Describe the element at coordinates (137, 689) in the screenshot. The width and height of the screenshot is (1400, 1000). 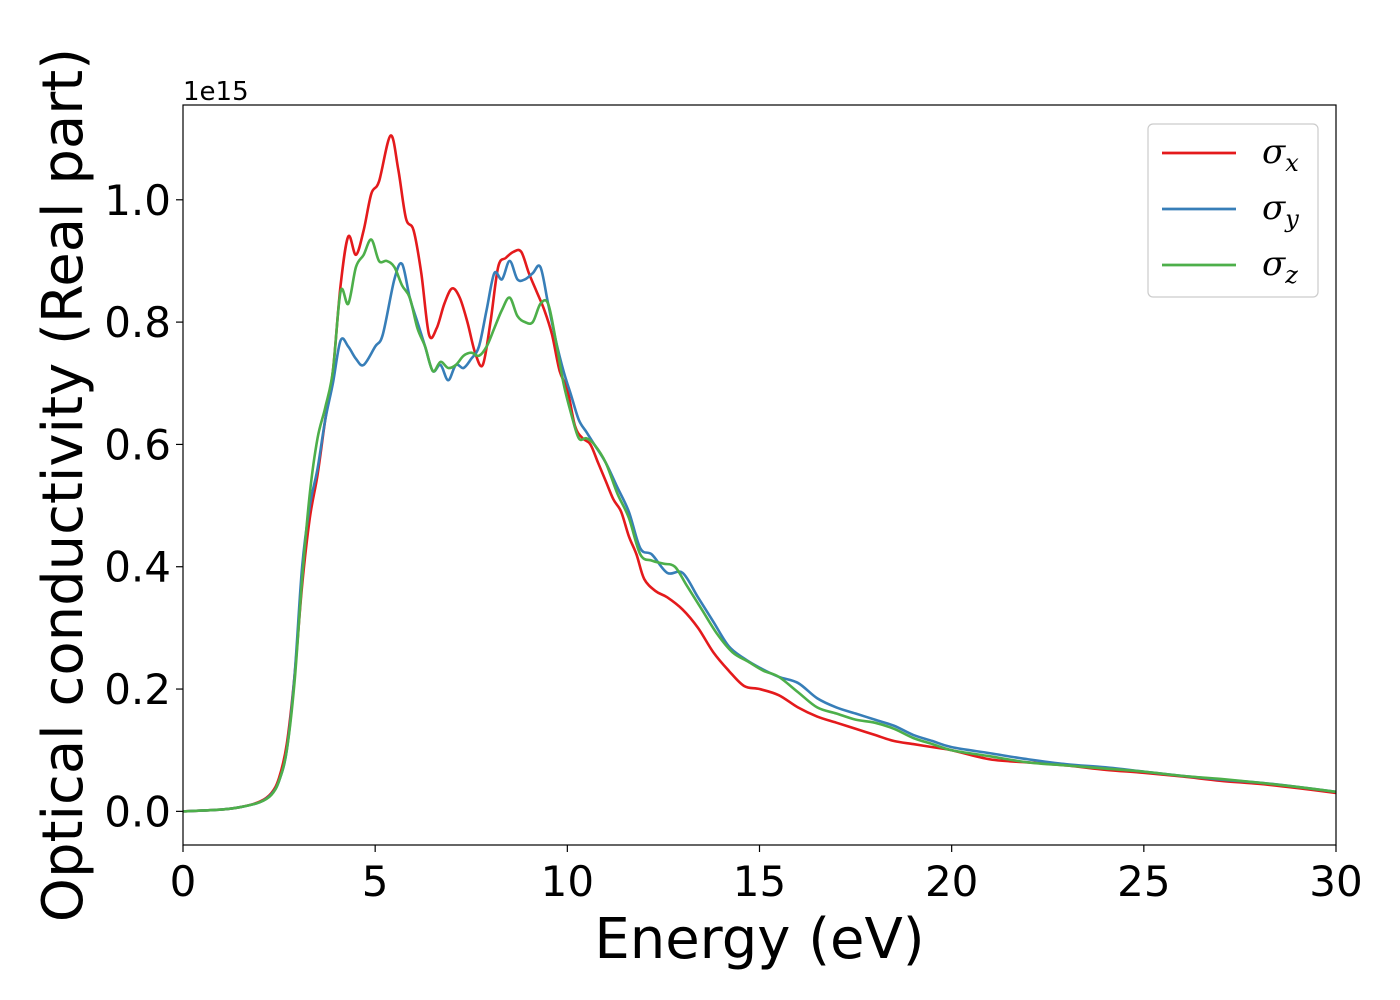
I see `y-tick-label: 0.2` at that location.